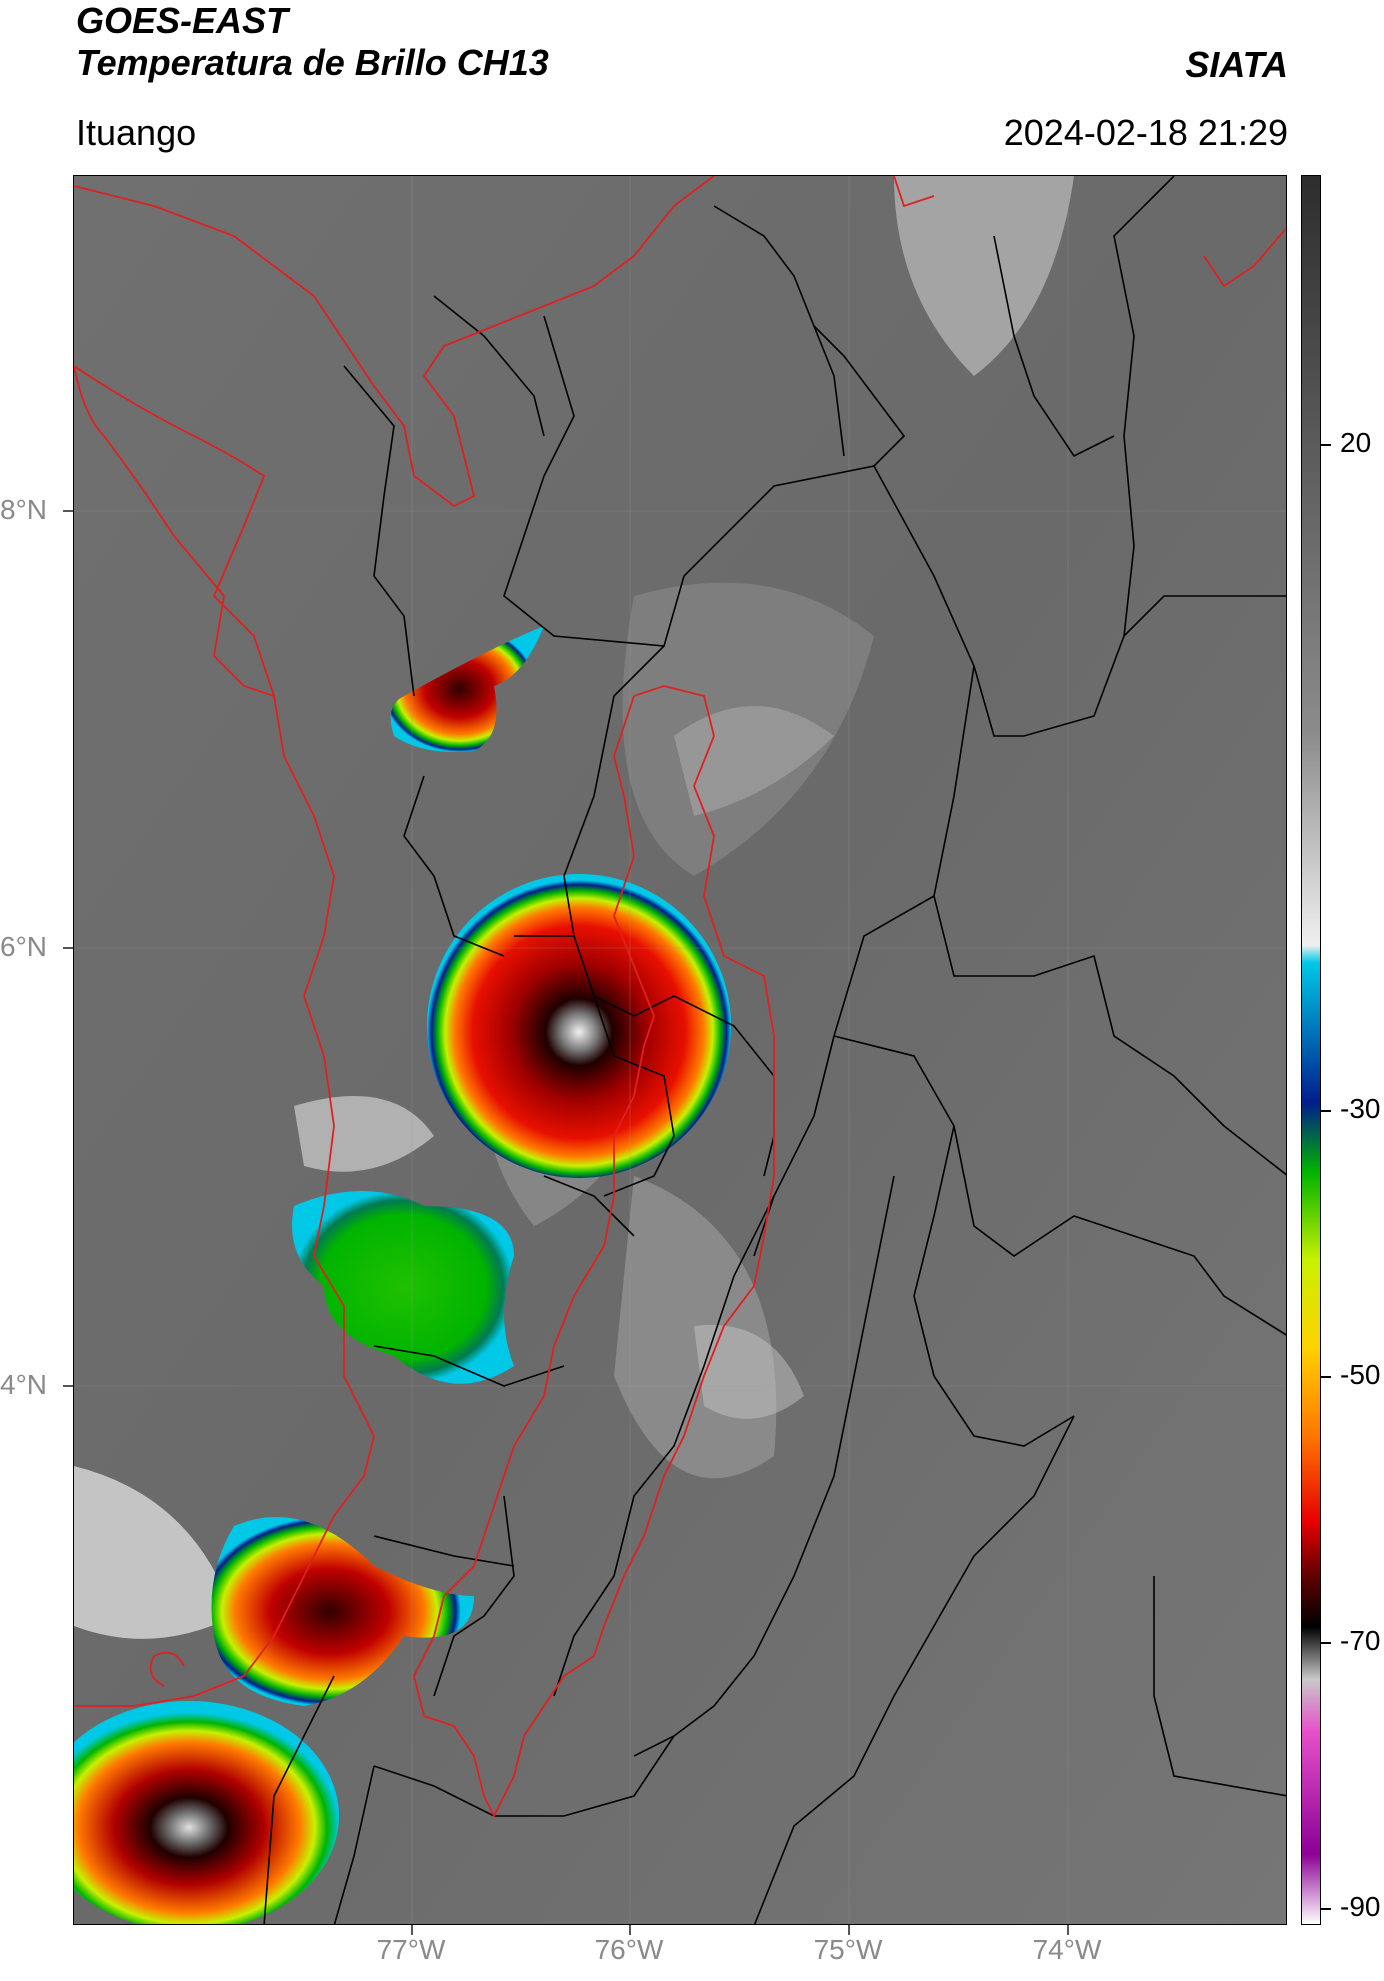 The height and width of the screenshot is (1981, 1384). I want to click on colorbar-label-minus90: -90, so click(1360, 1906).